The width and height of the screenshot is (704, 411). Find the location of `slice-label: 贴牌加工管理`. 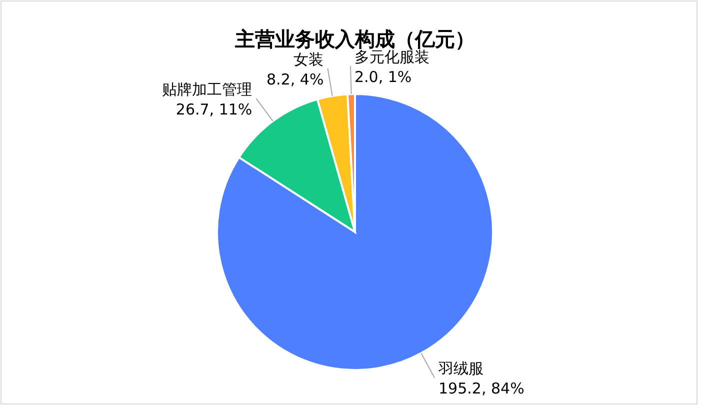

slice-label: 贴牌加工管理 is located at coordinates (207, 89).